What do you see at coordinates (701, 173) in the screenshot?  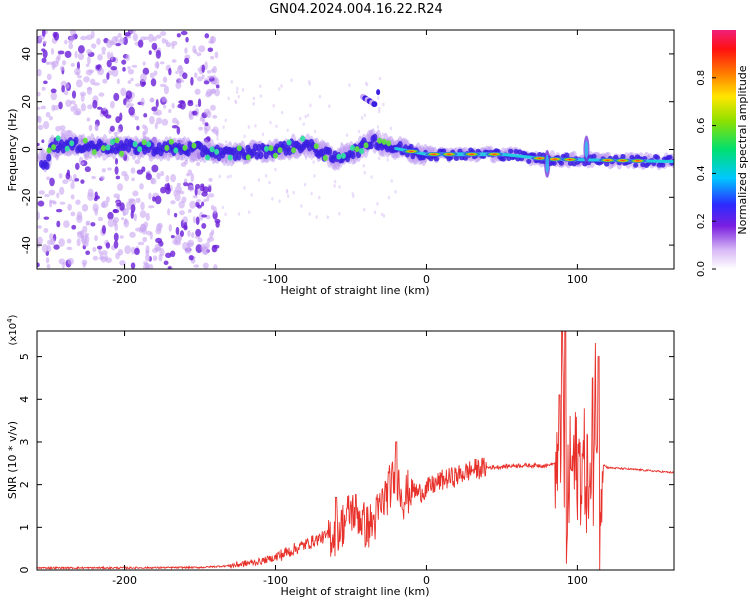 I see `colorbar-tick-label: 0.4` at bounding box center [701, 173].